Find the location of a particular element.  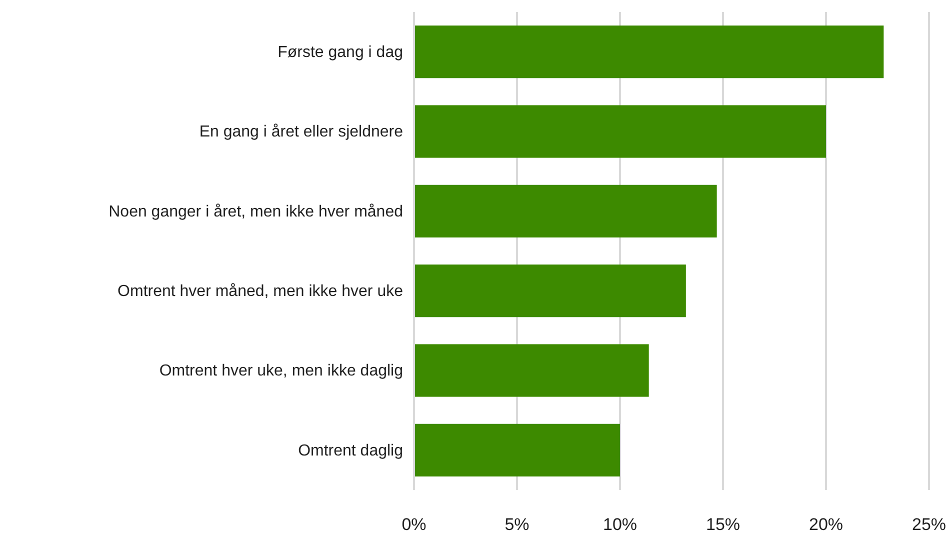

y-tick-label: Omtrent daglig is located at coordinates (350, 451).